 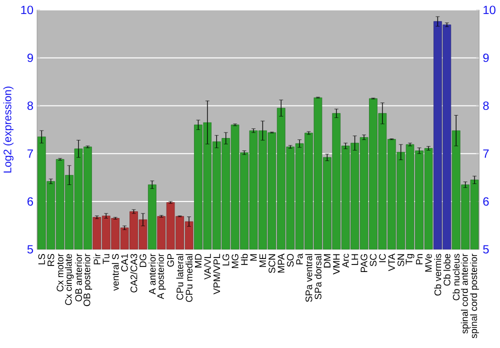 What do you see at coordinates (30, 249) in the screenshot?
I see `y-tick-label: 5` at bounding box center [30, 249].